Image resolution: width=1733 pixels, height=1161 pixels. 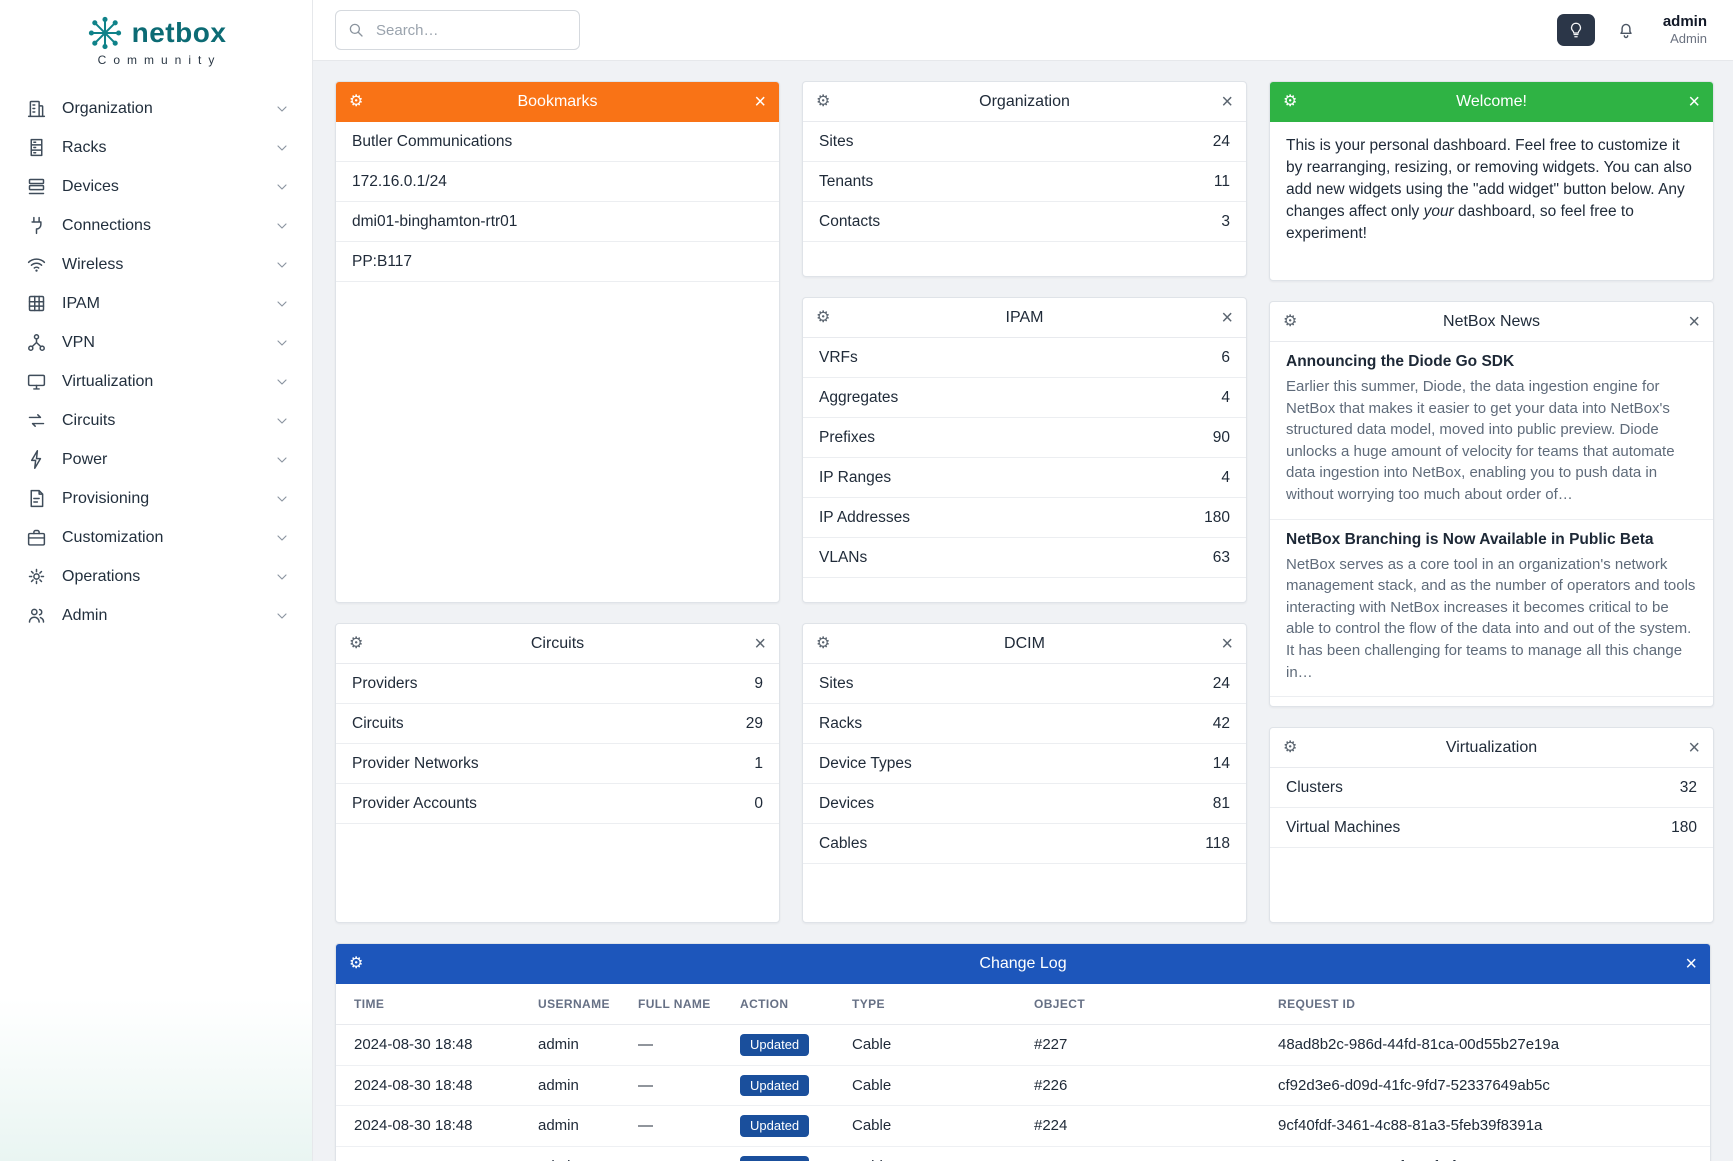 What do you see at coordinates (457, 30) in the screenshot?
I see `search-input` at bounding box center [457, 30].